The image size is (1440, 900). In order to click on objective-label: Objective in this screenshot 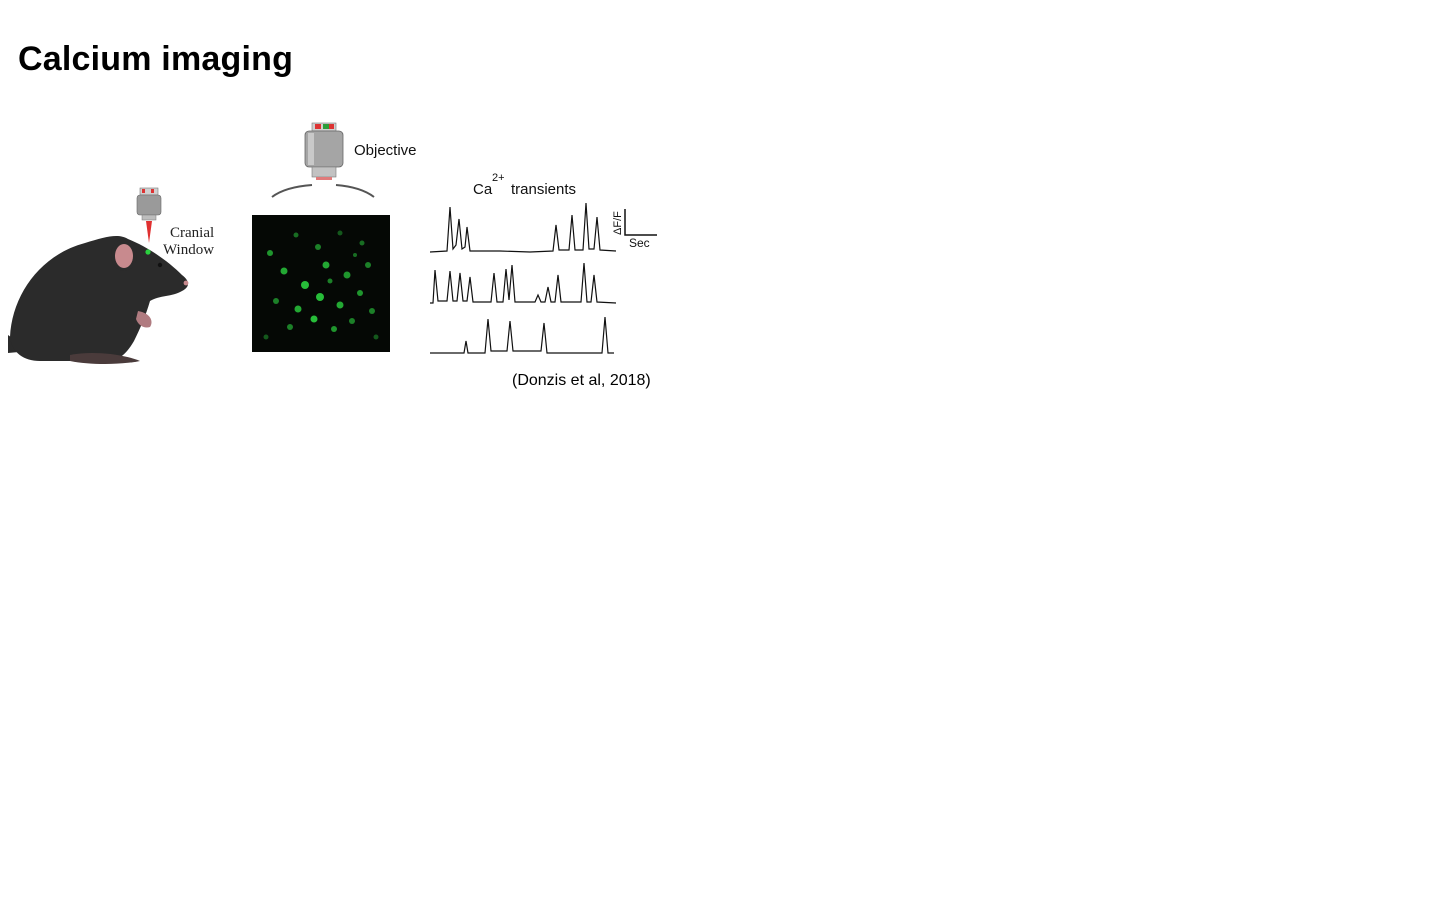, I will do `click(385, 150)`.